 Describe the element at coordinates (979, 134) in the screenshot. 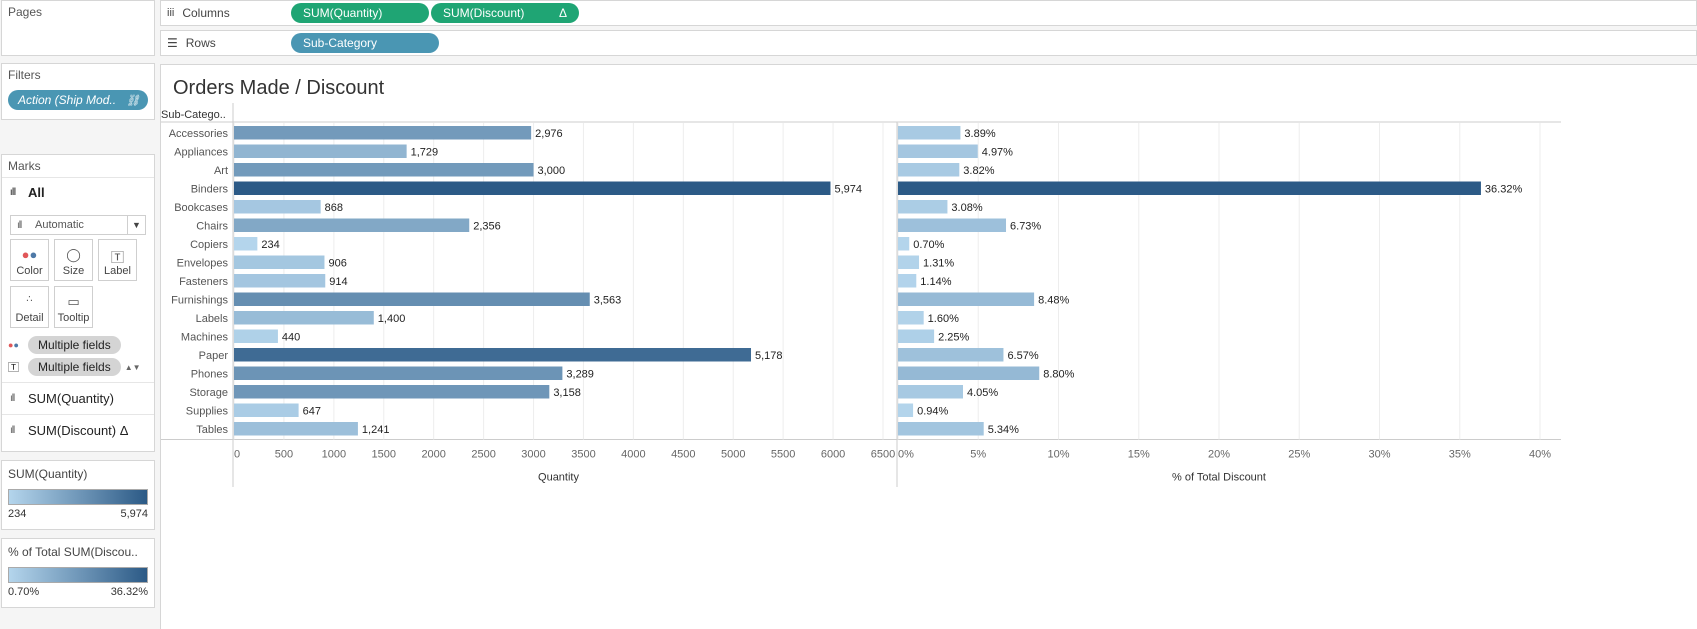

I see `data-label: 3.89%` at that location.